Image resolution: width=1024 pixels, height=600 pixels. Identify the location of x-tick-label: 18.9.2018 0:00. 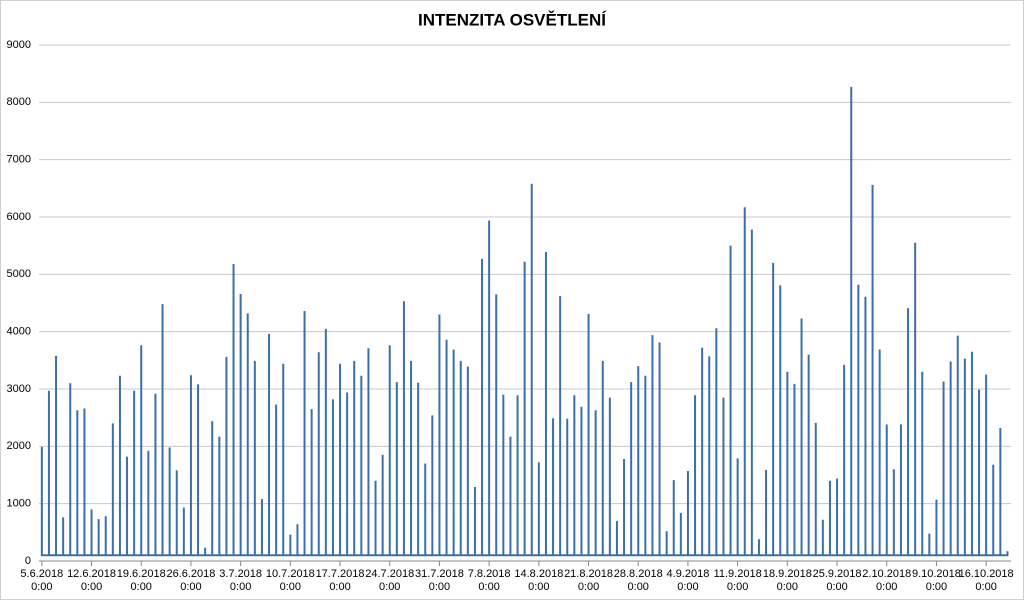
(787, 580).